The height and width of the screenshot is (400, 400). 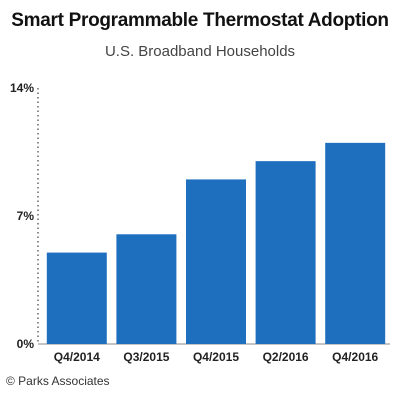 I want to click on y-tick-label: 0%, so click(x=26, y=344).